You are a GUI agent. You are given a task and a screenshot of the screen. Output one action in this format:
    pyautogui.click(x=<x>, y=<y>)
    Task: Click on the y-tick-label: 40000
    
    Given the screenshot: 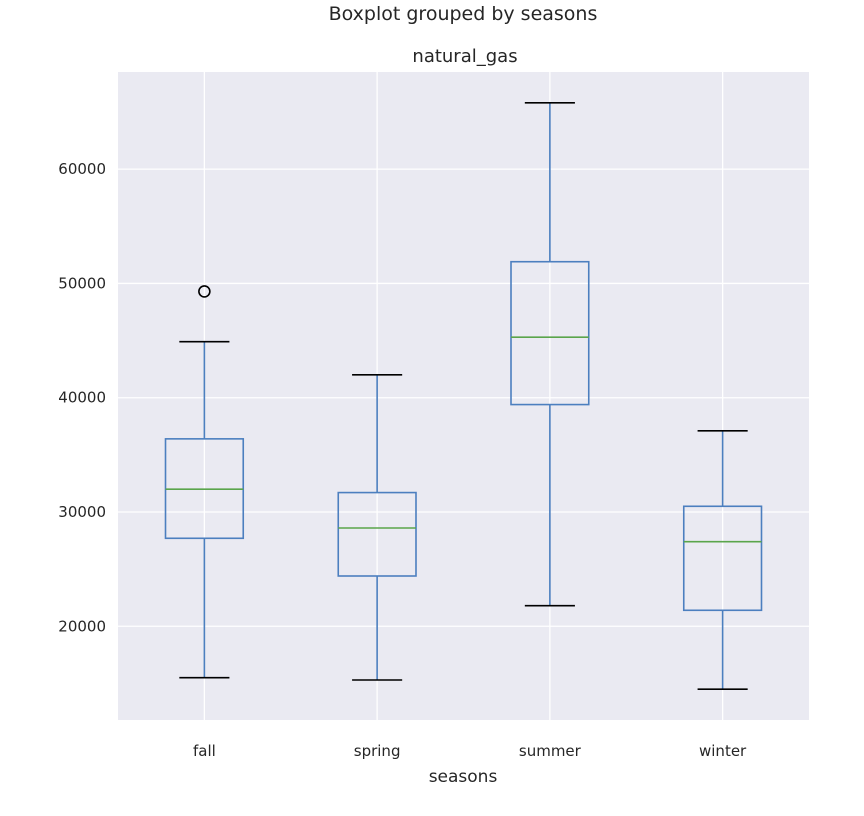 What is the action you would take?
    pyautogui.click(x=82, y=398)
    